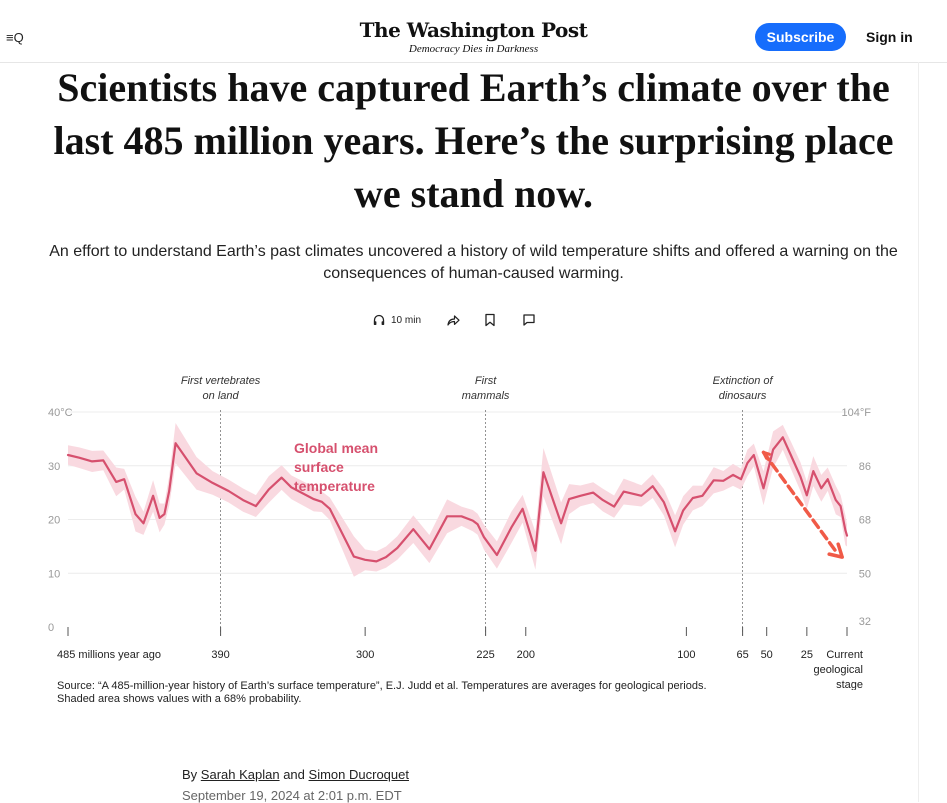  I want to click on subscribe-button: Subscribe, so click(800, 37).